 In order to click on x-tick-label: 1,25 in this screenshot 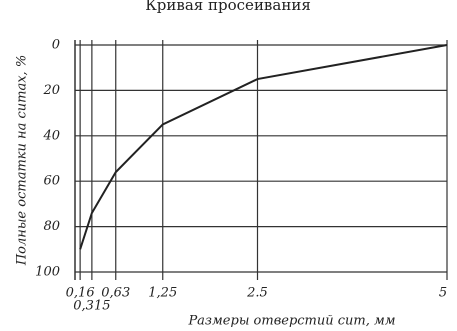, I will do `click(162, 293)`.